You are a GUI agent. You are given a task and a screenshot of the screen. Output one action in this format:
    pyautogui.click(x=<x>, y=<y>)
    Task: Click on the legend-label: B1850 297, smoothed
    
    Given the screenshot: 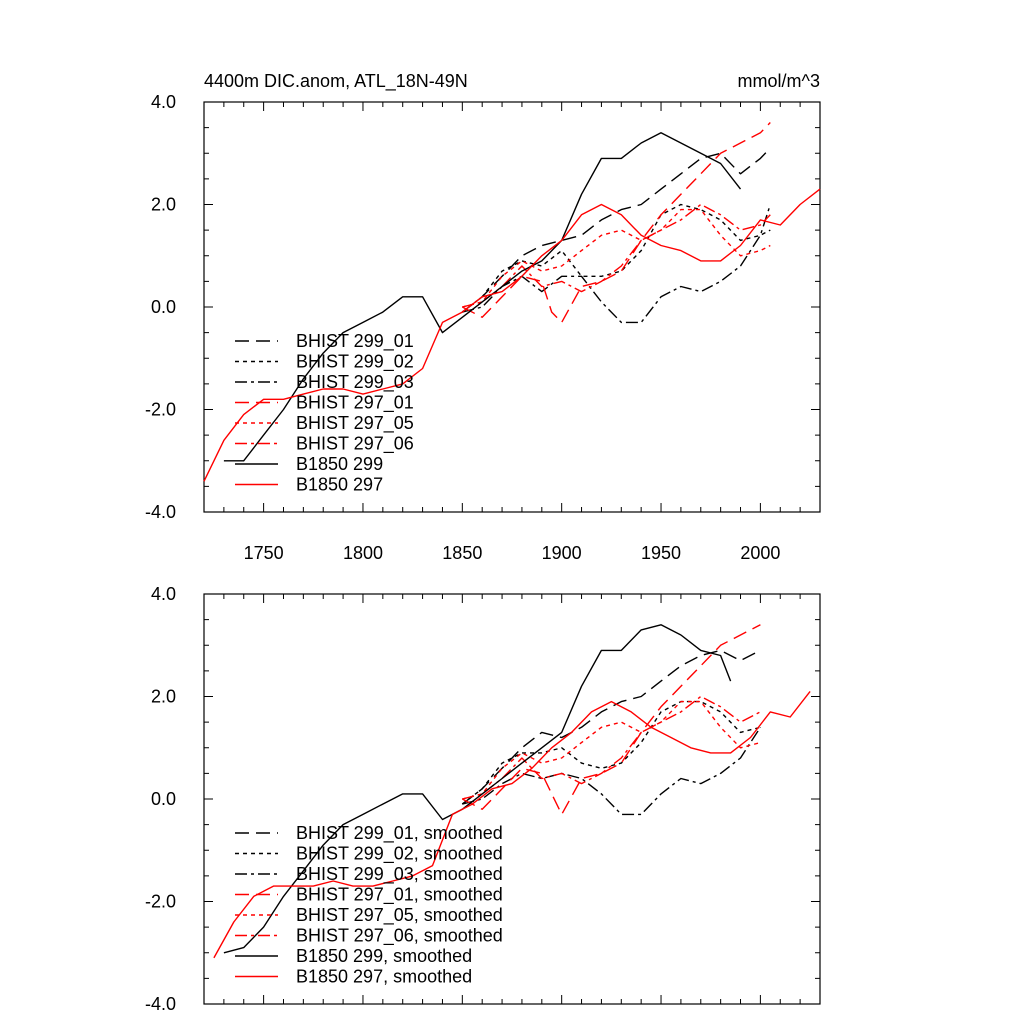 What is the action you would take?
    pyautogui.click(x=384, y=977)
    